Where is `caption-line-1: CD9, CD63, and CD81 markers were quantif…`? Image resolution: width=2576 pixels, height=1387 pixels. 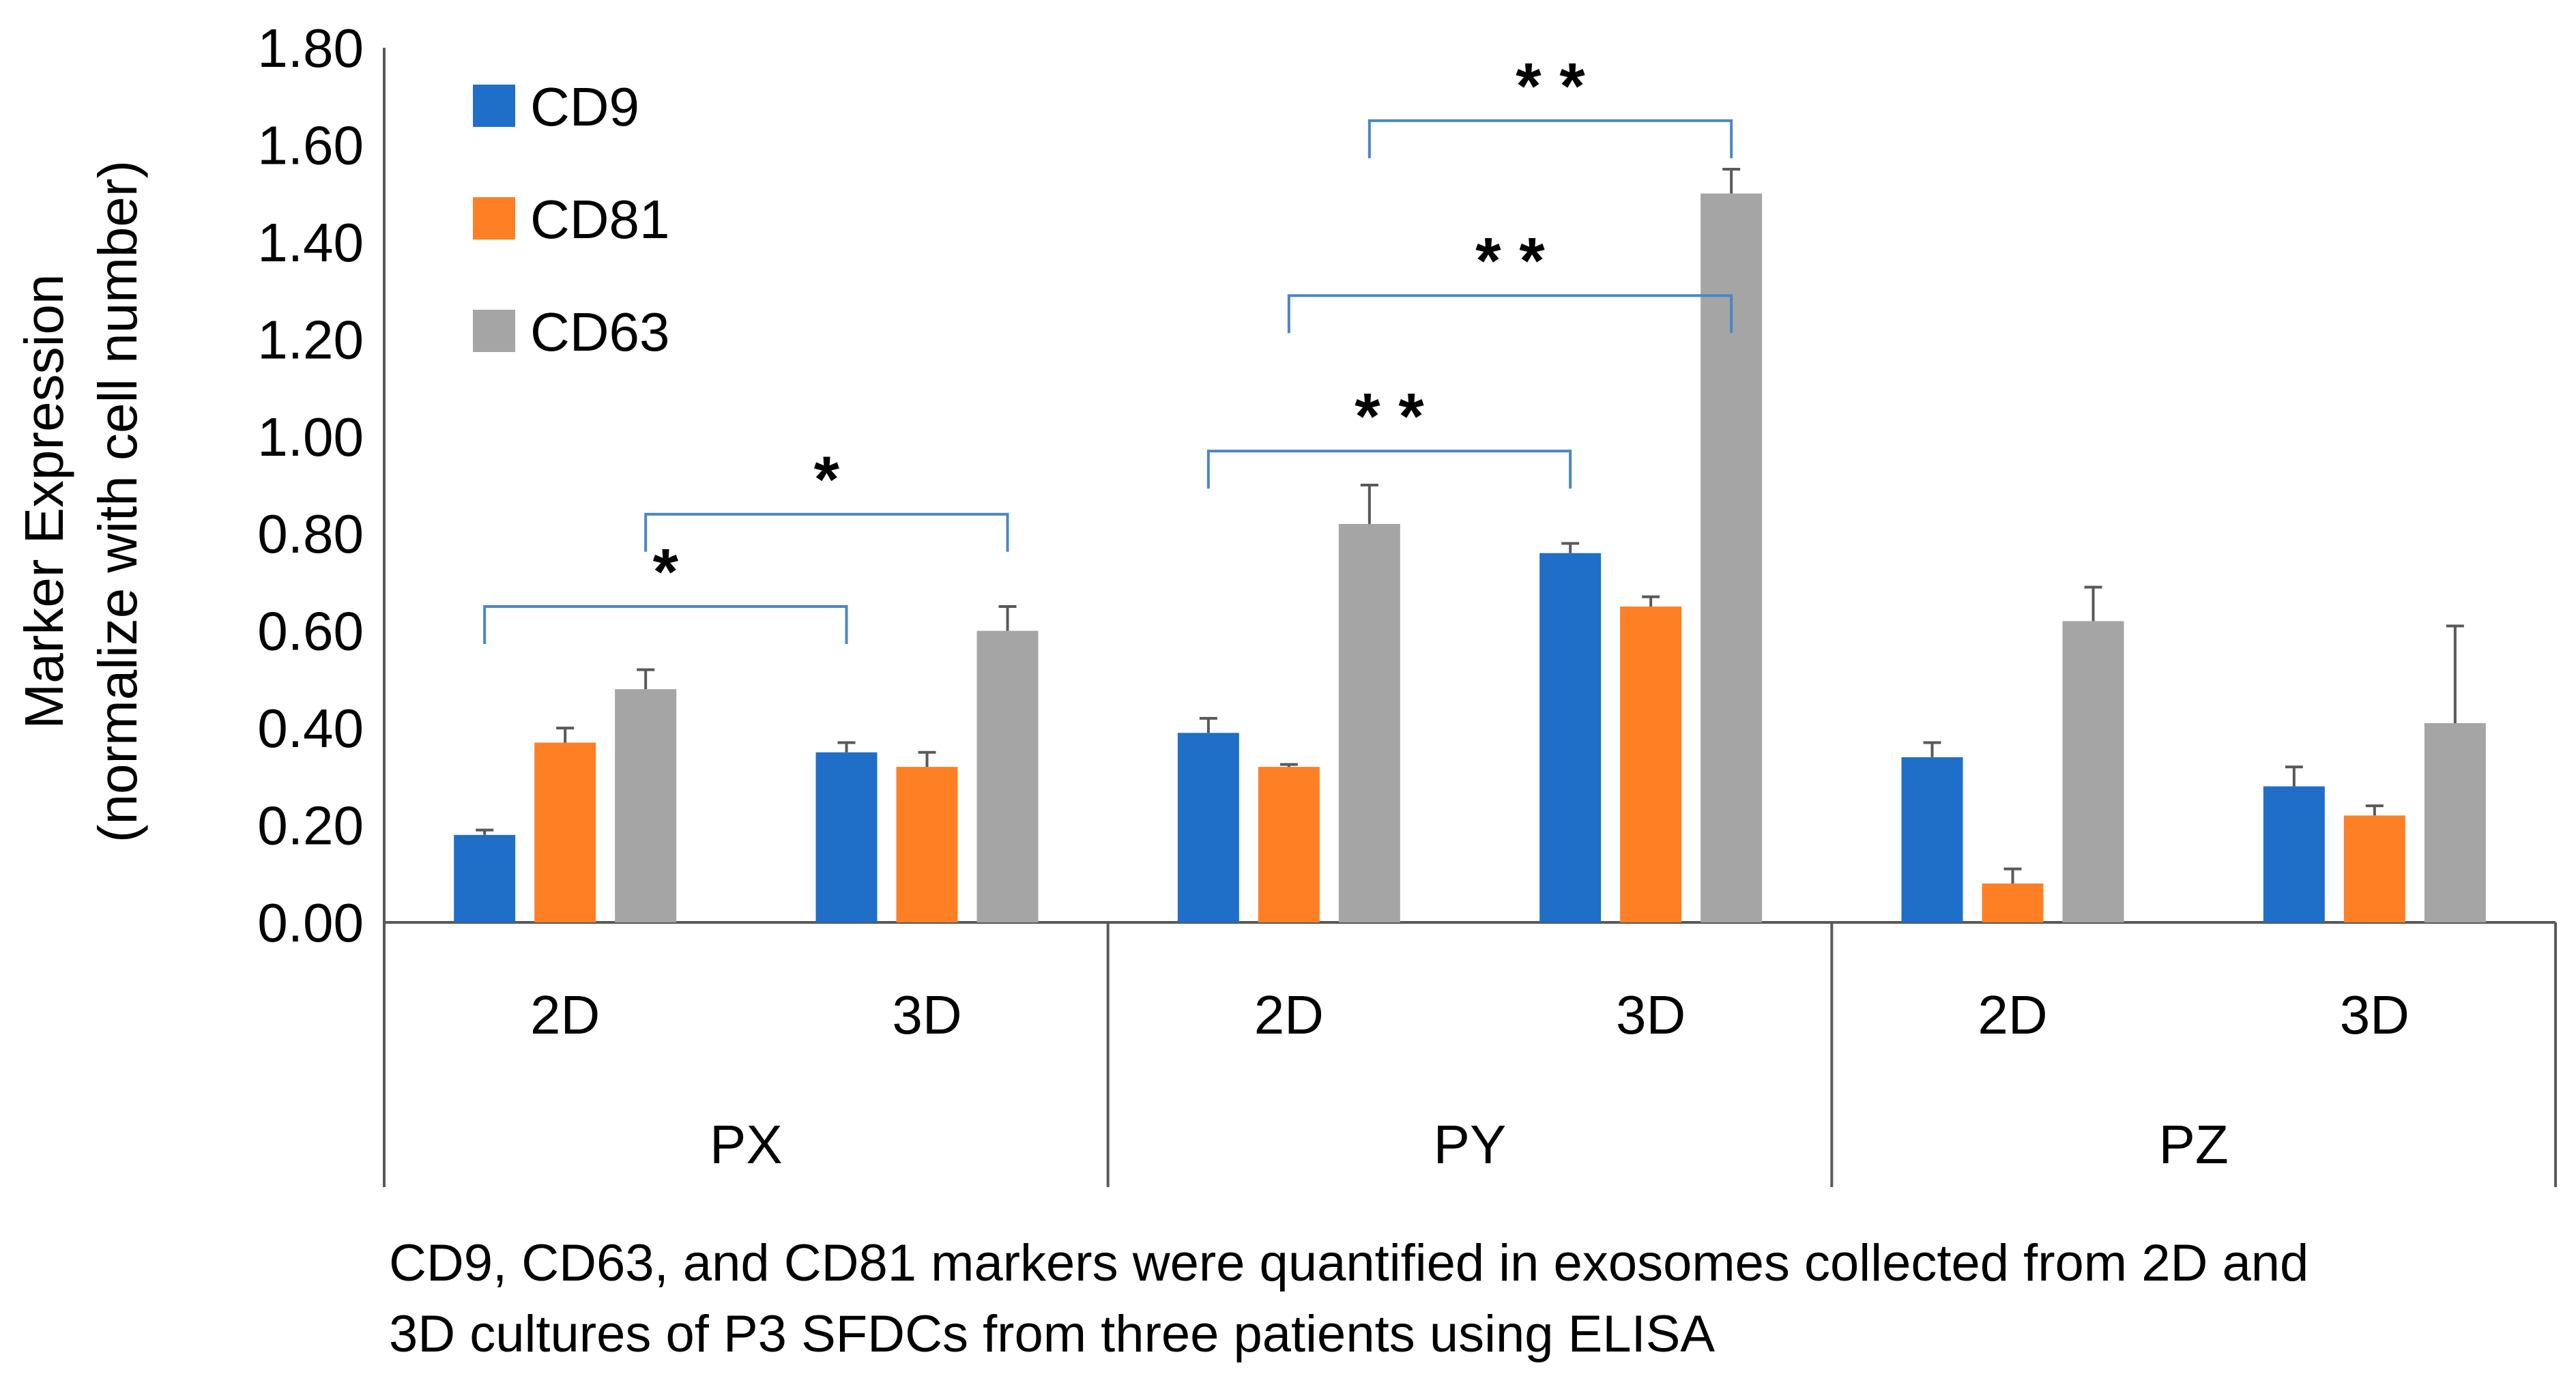 caption-line-1: CD9, CD63, and CD81 markers were quantif… is located at coordinates (1349, 1263).